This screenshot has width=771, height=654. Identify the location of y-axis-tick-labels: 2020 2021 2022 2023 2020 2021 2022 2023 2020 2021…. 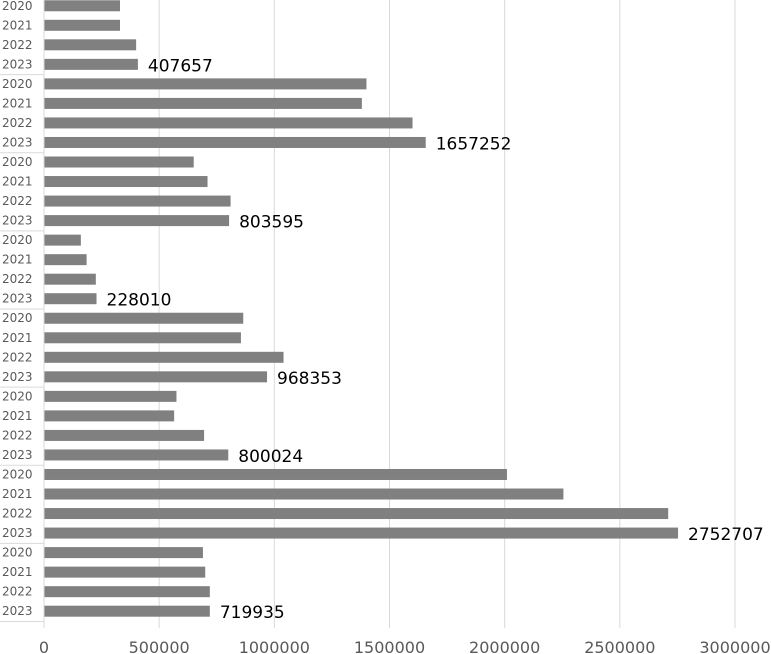
(17, 309).